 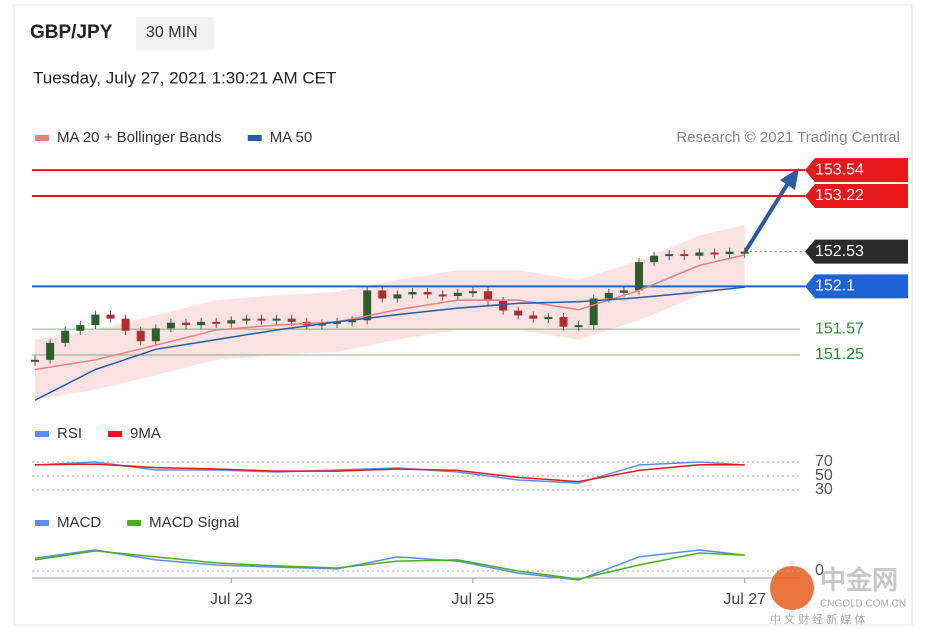 What do you see at coordinates (788, 137) in the screenshot?
I see `credit: Research © 2021 Trading Central` at bounding box center [788, 137].